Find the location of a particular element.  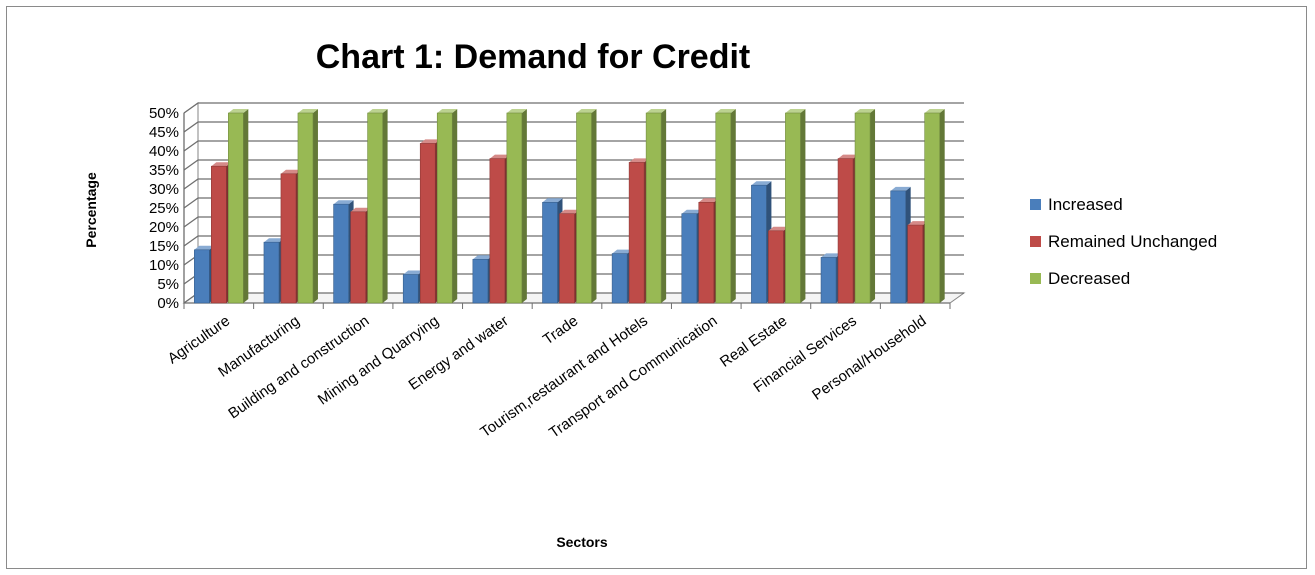

y-tick-label: 20% is located at coordinates (164, 227).